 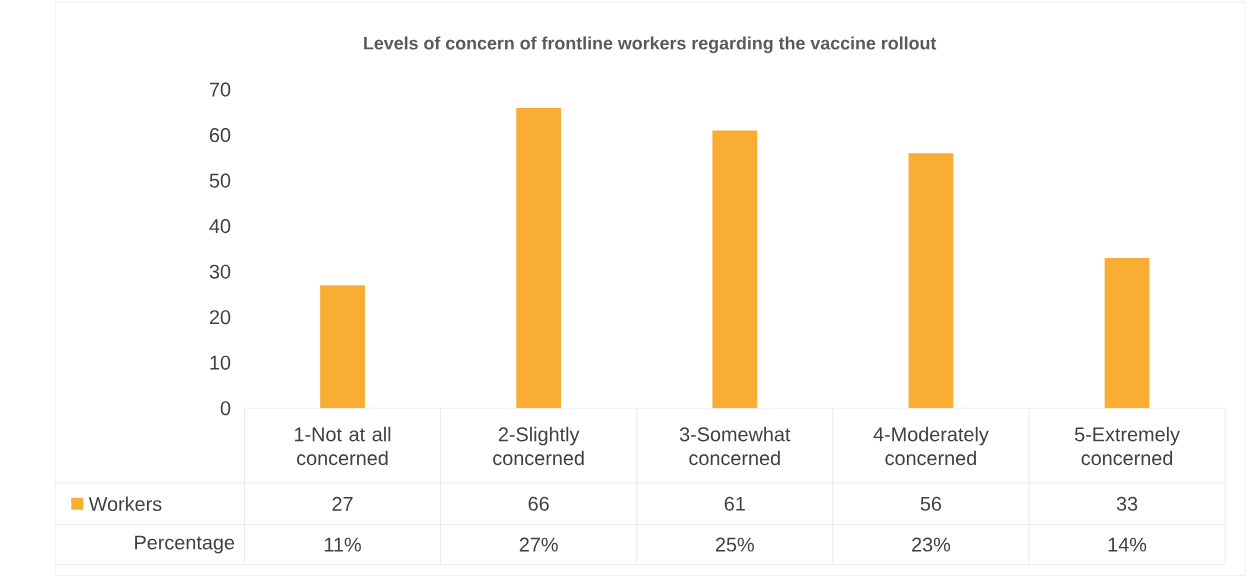 I want to click on data-label: 66, so click(x=538, y=503).